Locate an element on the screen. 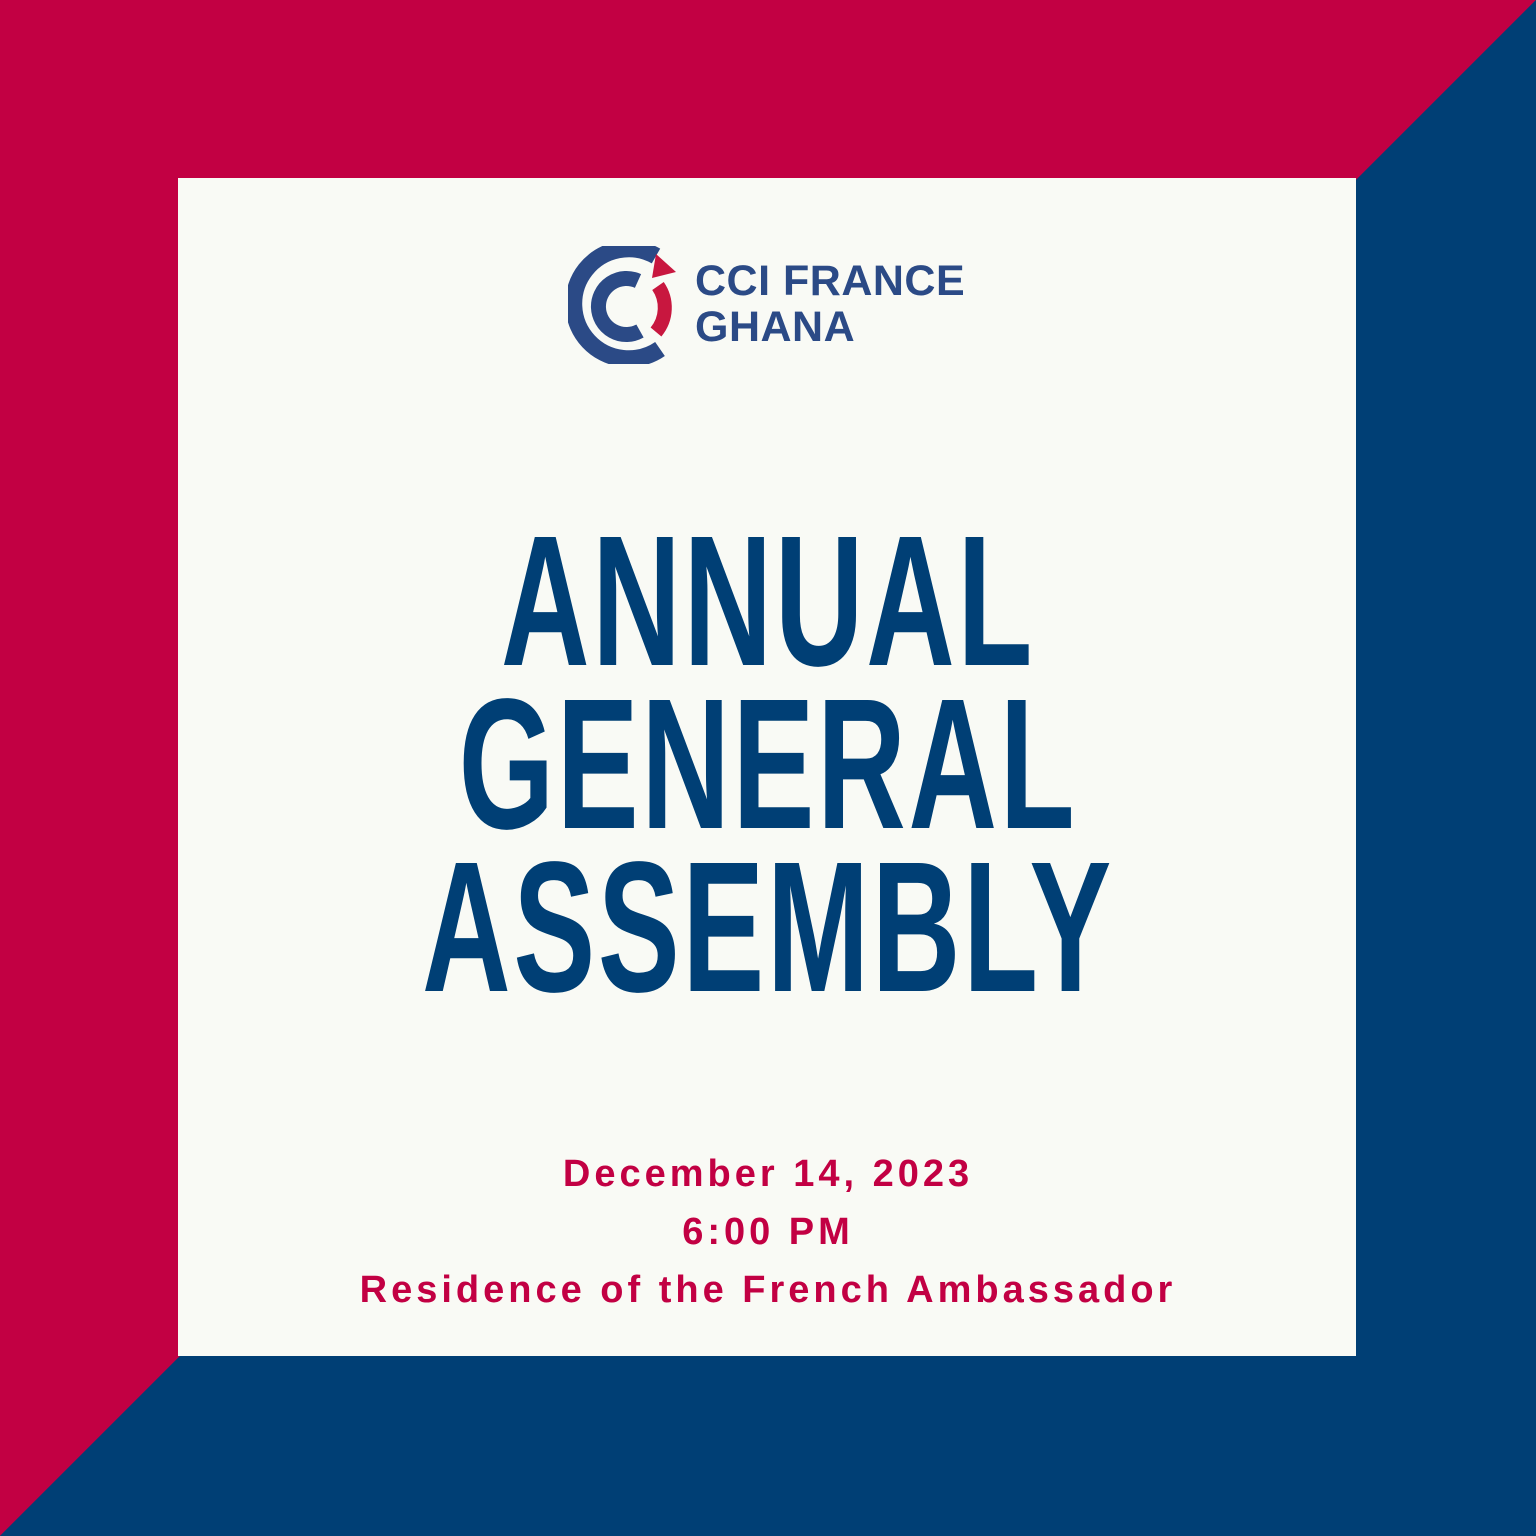  cci-france-ghana-logo: CCI FRANCE GHANA is located at coordinates (766, 304).